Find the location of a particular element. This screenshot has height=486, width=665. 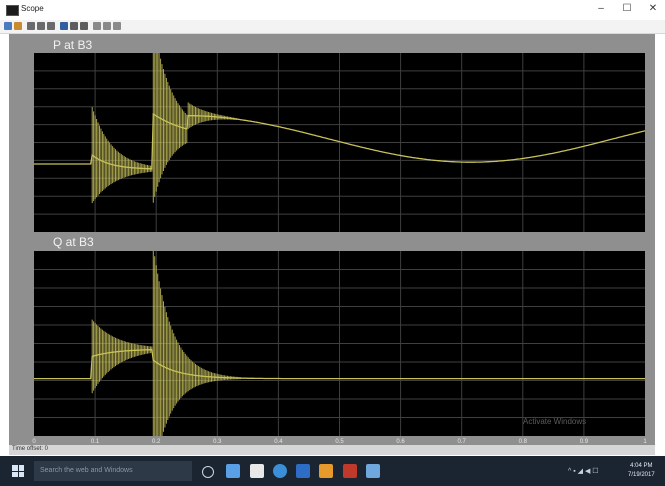

restore-axes-icon is located at coordinates (84, 26).